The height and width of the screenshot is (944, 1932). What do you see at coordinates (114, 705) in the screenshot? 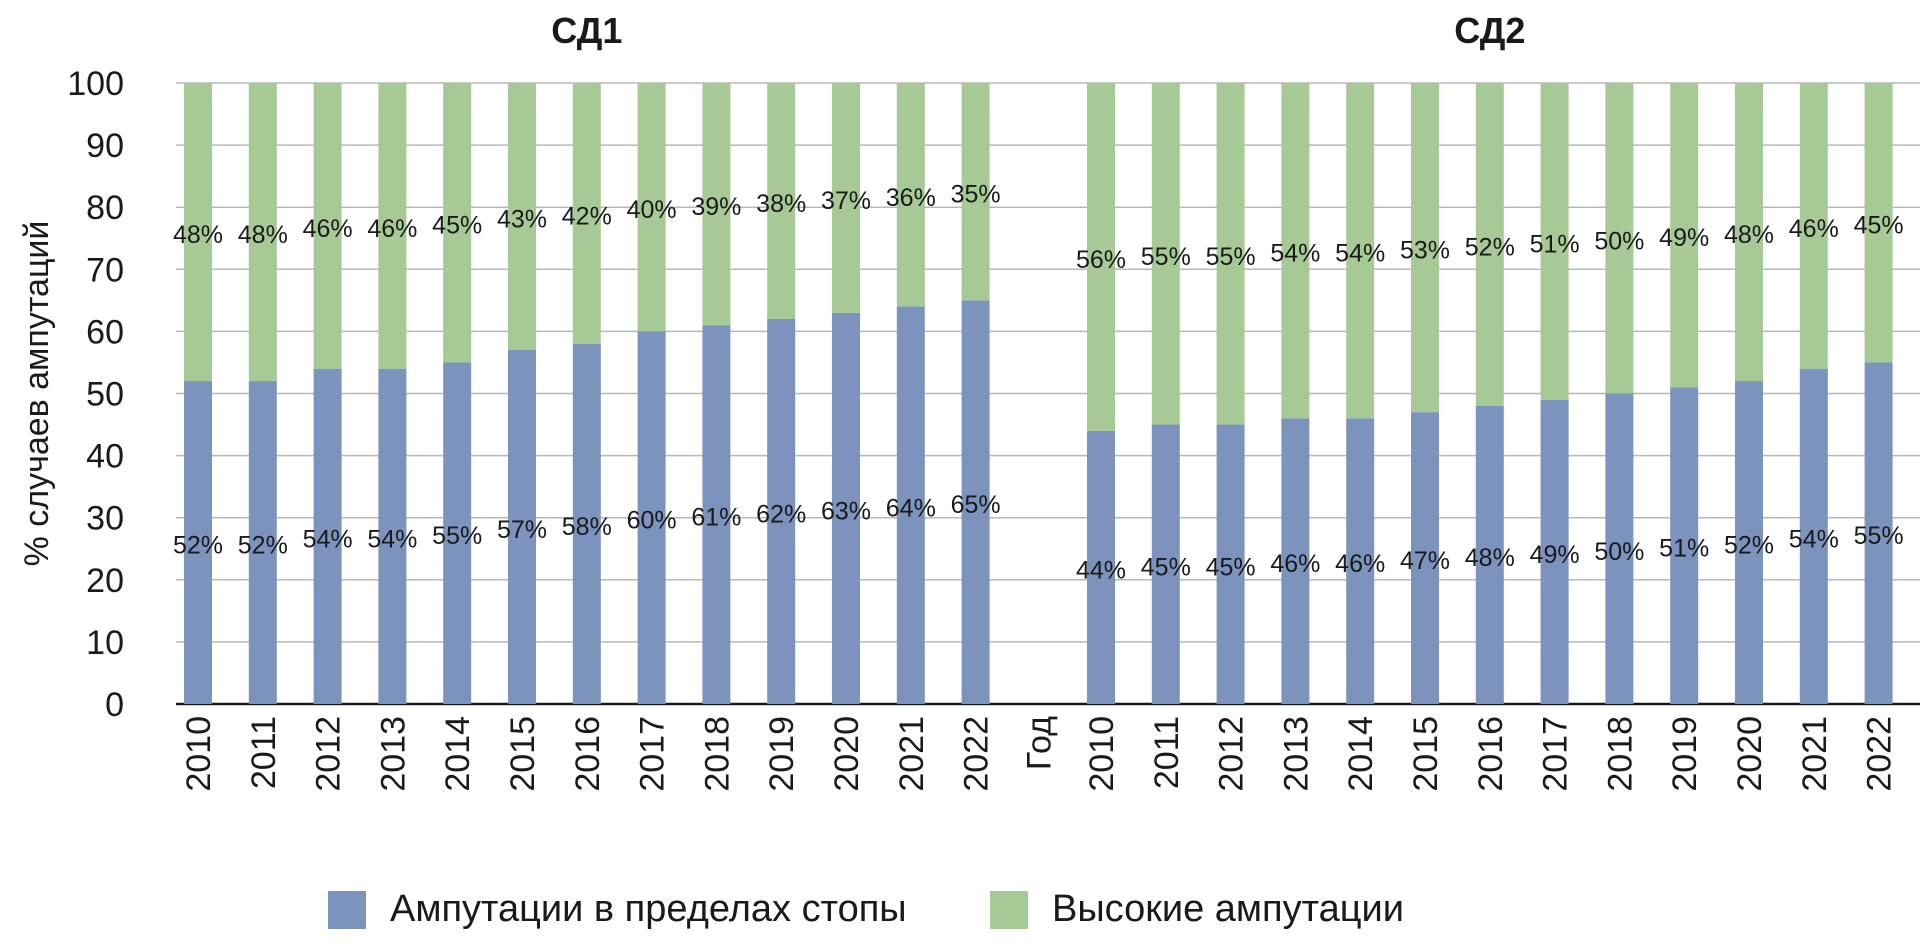
I see `y-tick-label: 0` at bounding box center [114, 705].